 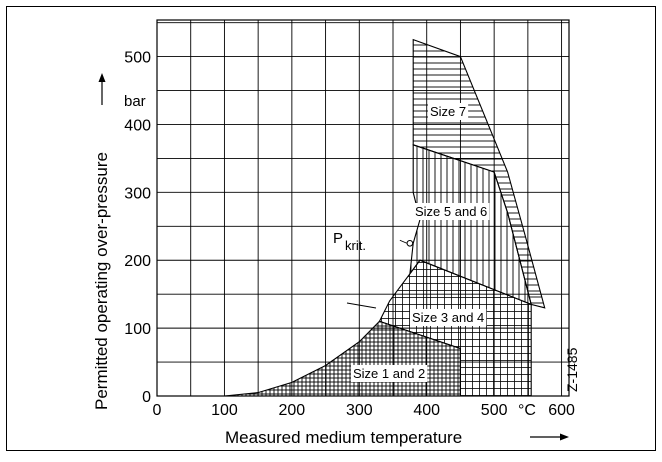 I want to click on x-tick-label: 100, so click(x=224, y=410).